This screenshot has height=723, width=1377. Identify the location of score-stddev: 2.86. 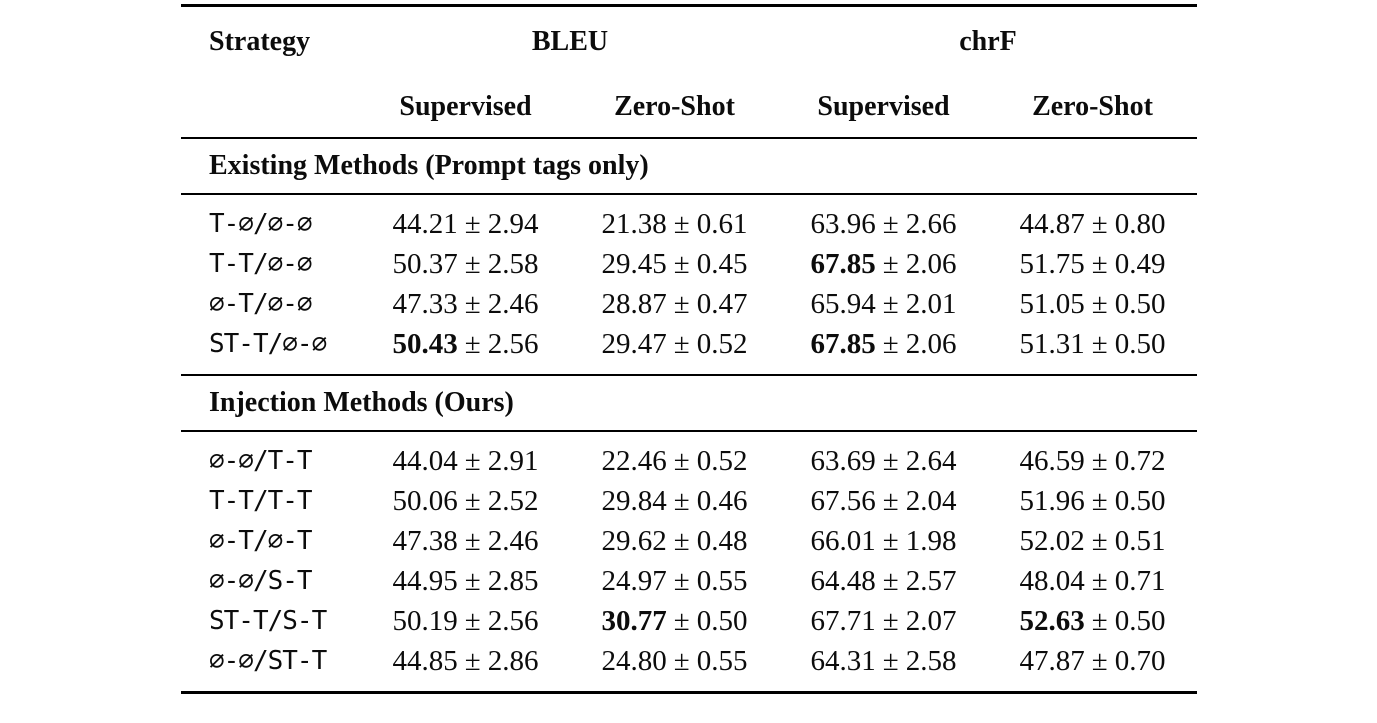
(513, 660).